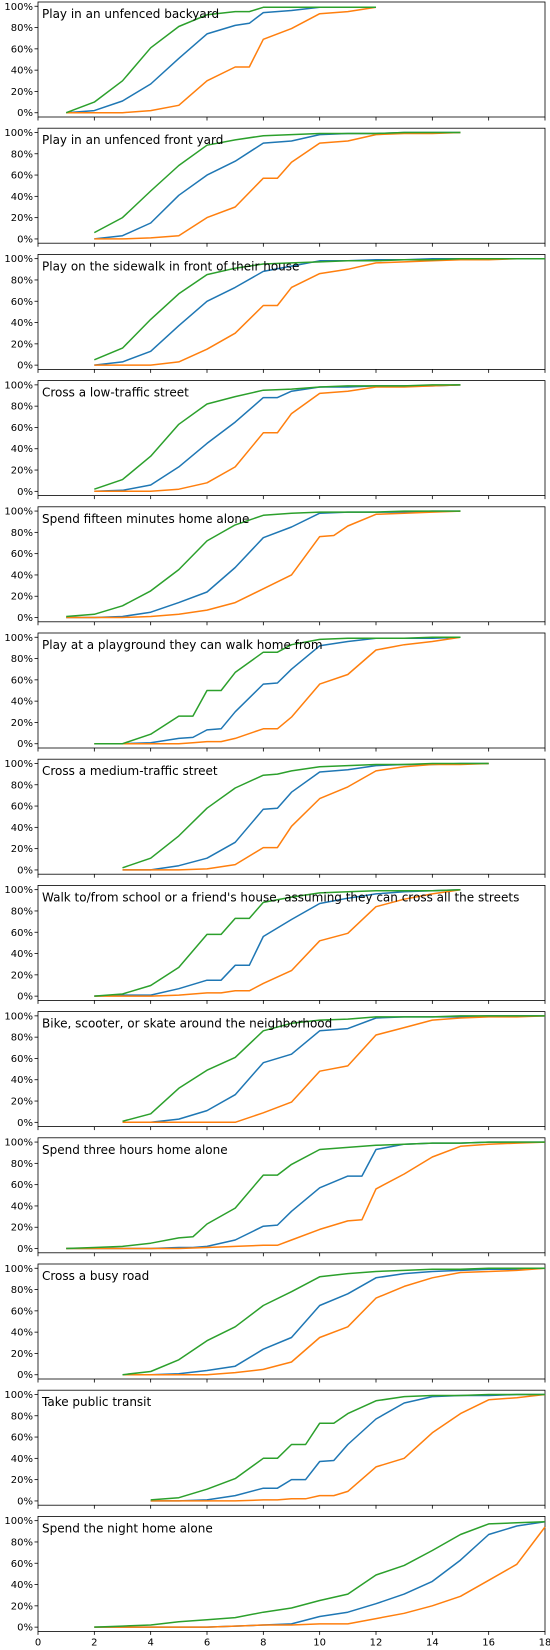 The height and width of the screenshot is (1650, 550). I want to click on panel-title: Spend three hours home alone, so click(135, 1150).